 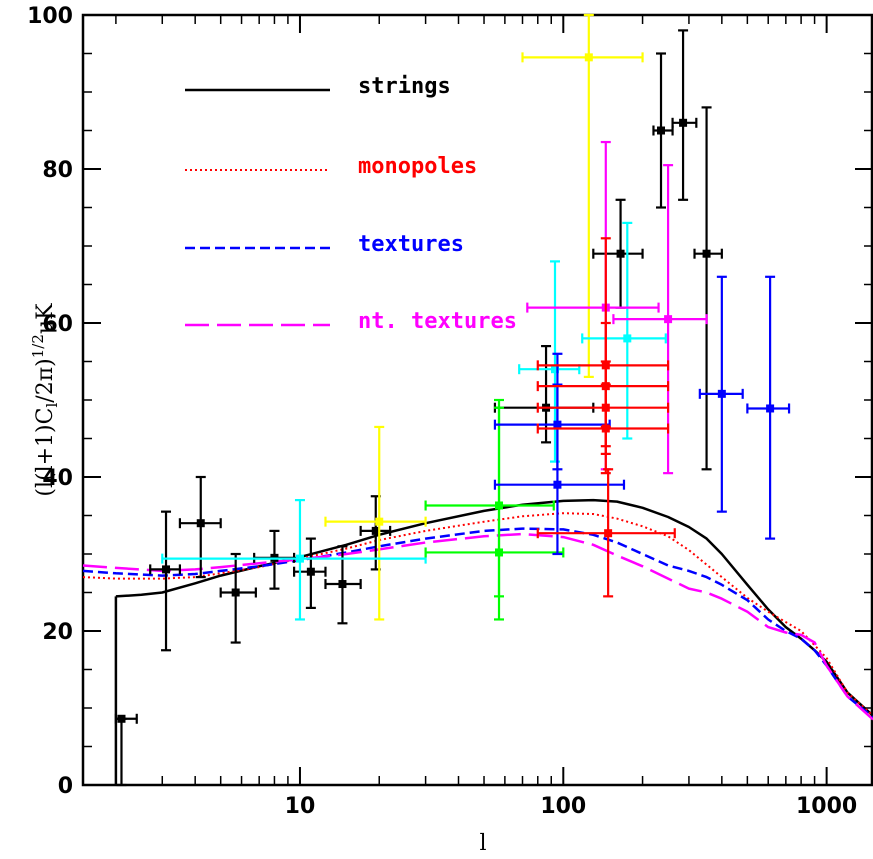 What do you see at coordinates (563, 806) in the screenshot?
I see `x-tick-label: 100` at bounding box center [563, 806].